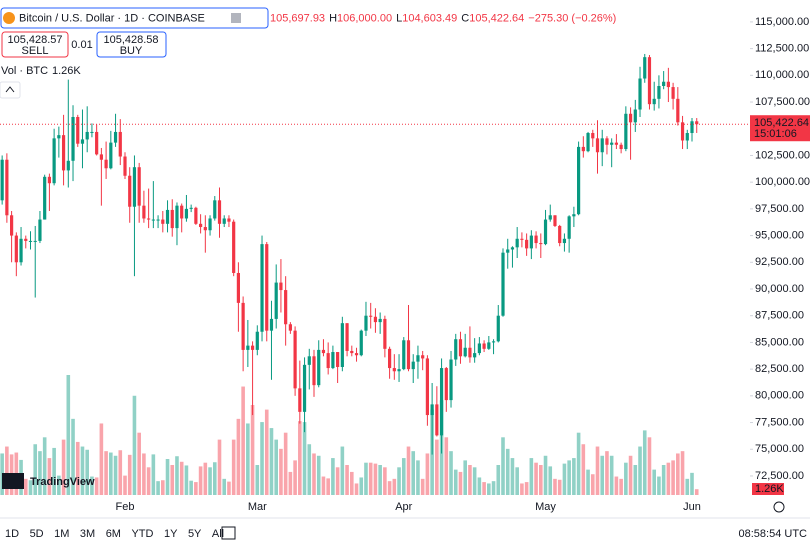  I want to click on range-button: 5D, so click(37, 534).